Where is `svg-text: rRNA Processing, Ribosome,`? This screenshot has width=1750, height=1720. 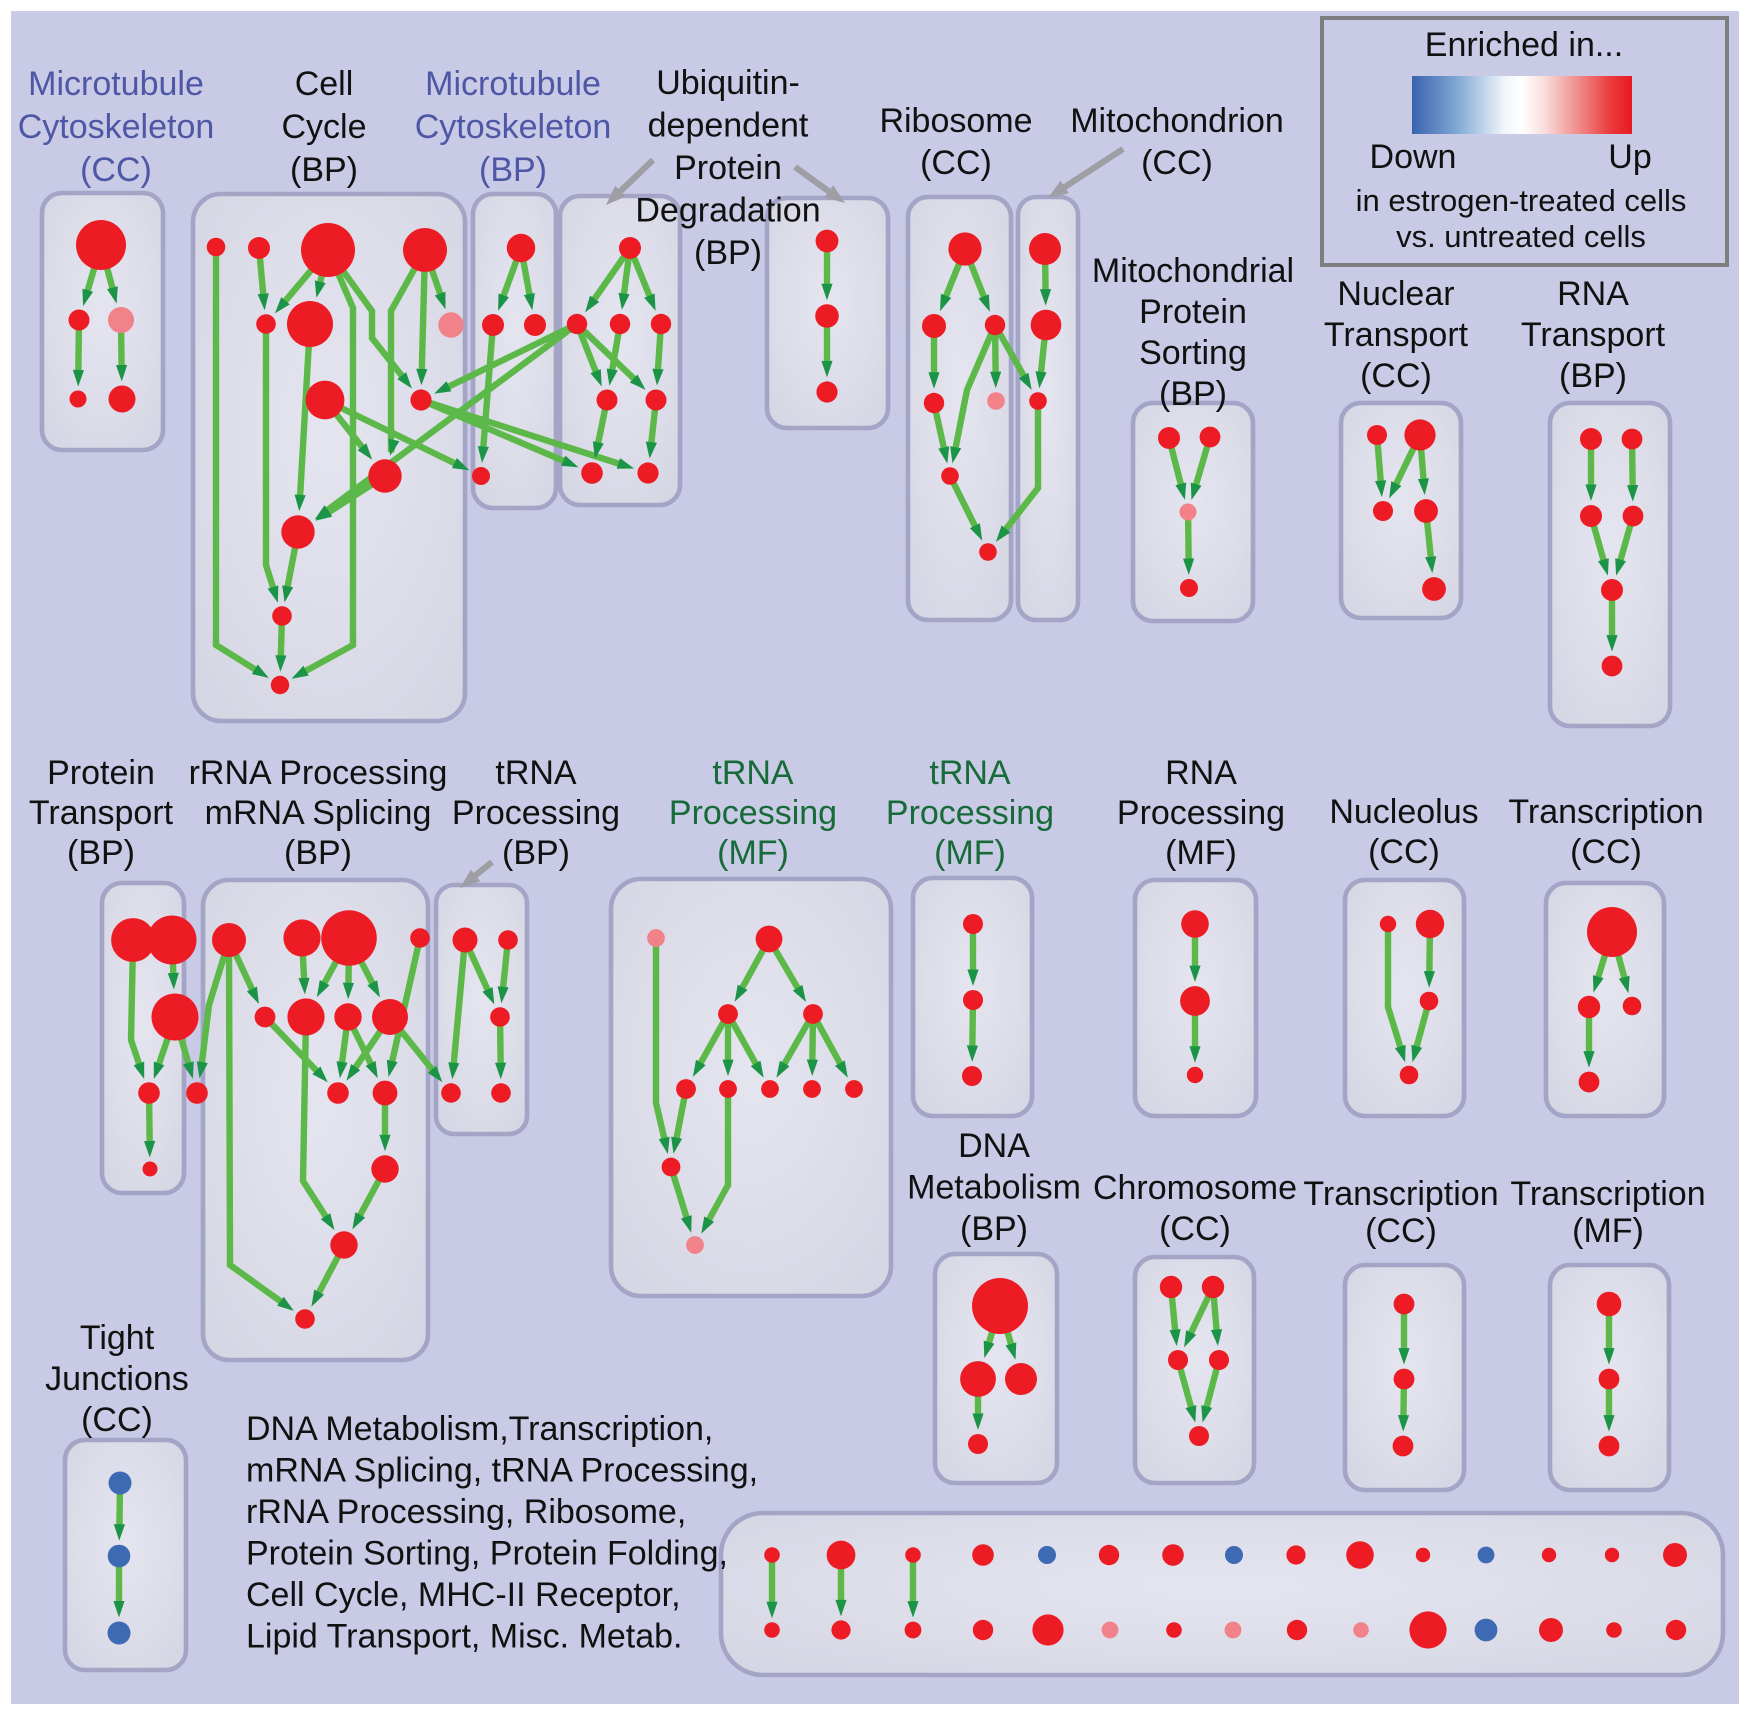
svg-text: rRNA Processing, Ribosome, is located at coordinates (466, 1512).